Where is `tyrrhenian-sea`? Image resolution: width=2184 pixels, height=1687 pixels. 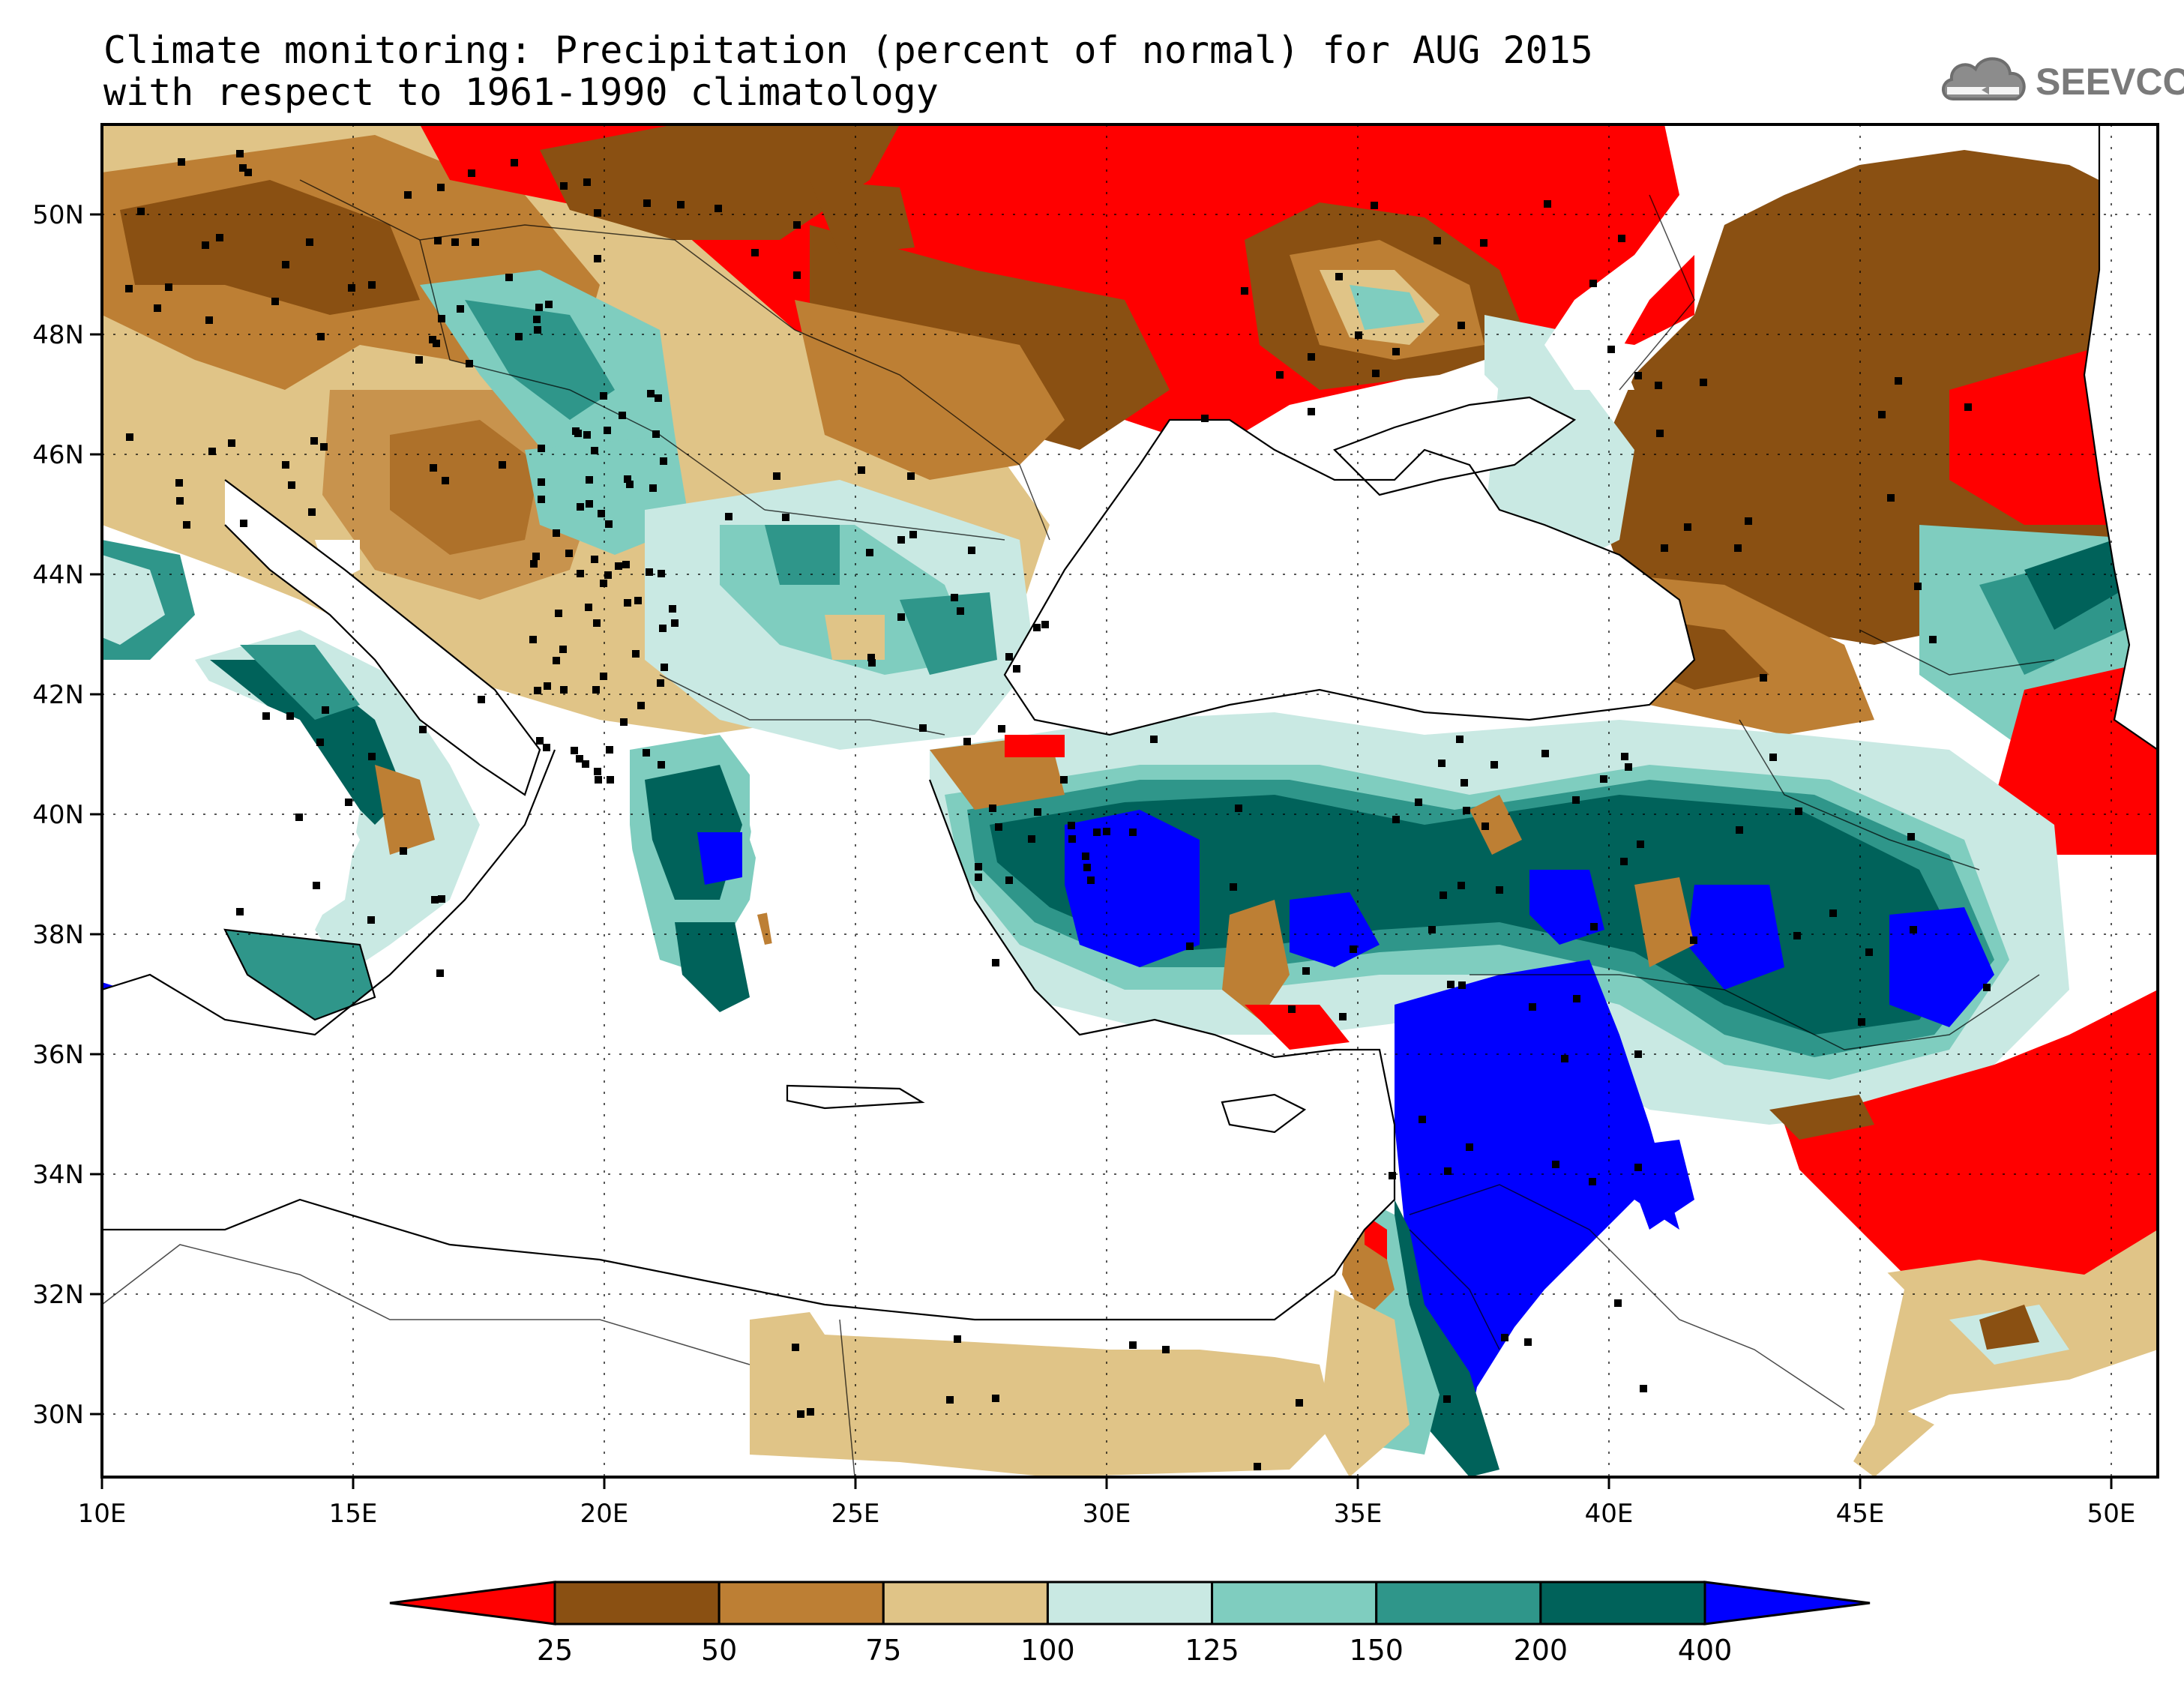 tyrrhenian-sea is located at coordinates (231, 802).